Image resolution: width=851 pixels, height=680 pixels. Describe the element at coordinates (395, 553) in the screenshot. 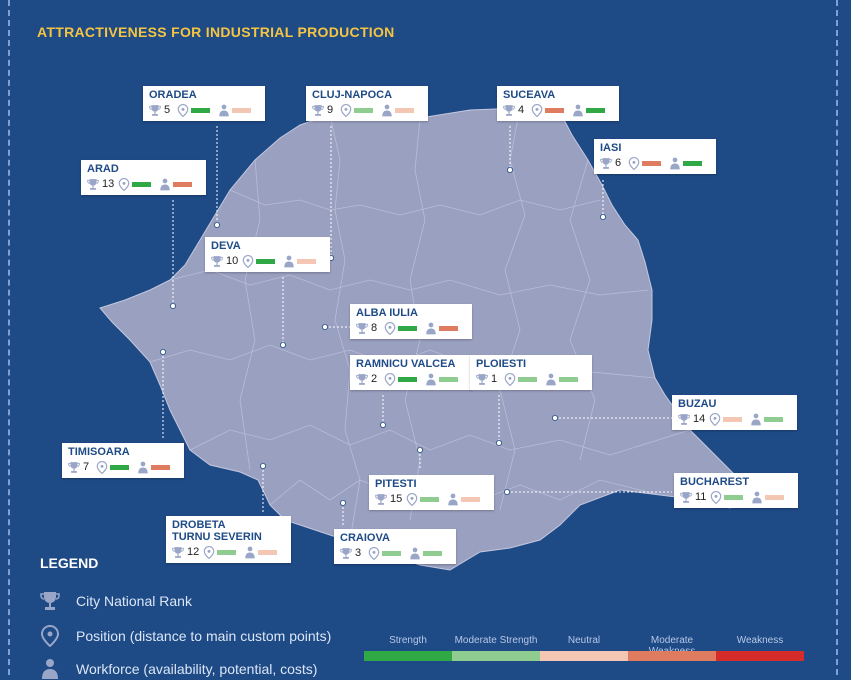

I see `city-indicators: 3` at that location.